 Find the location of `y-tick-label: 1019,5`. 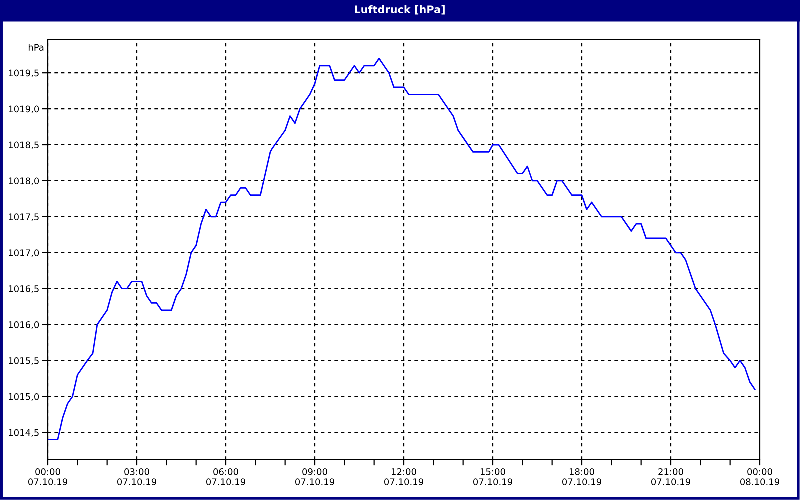

y-tick-label: 1019,5 is located at coordinates (24, 74).